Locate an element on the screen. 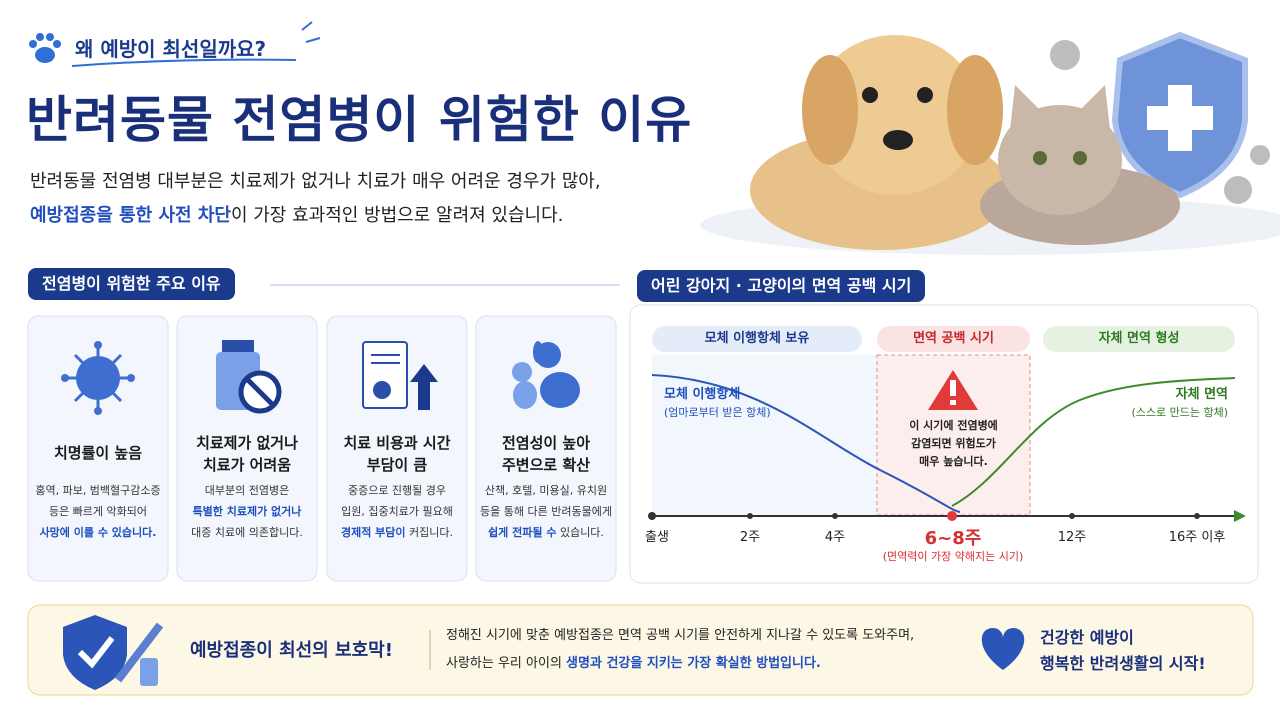 This screenshot has width=1280, height=720. text-segment: 중증으로 진행될 경우 is located at coordinates (397, 490).